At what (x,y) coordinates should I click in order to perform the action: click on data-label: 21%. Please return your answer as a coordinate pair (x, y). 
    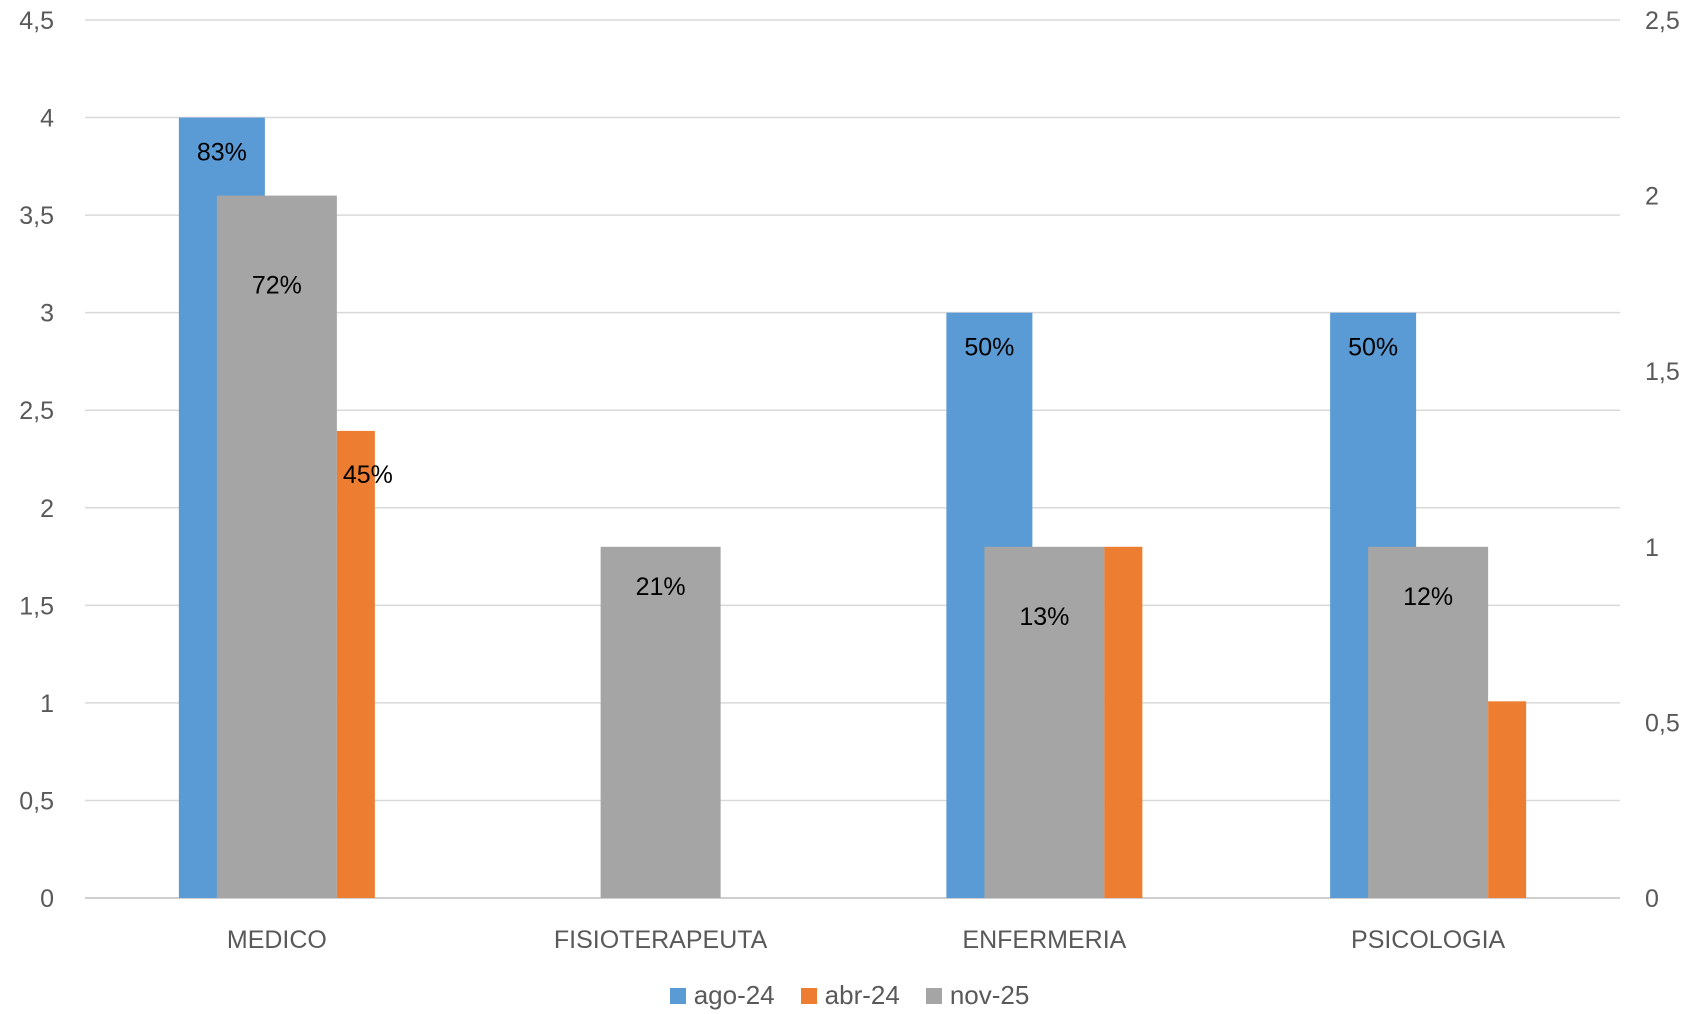
    Looking at the image, I should click on (661, 587).